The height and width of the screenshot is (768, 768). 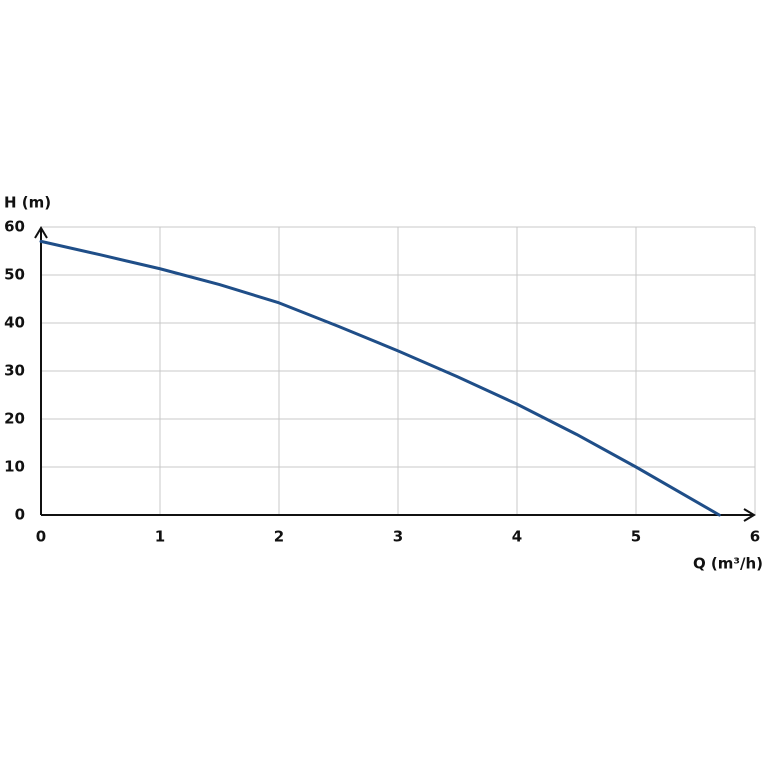 What do you see at coordinates (41, 537) in the screenshot?
I see `x-tick-label: 0` at bounding box center [41, 537].